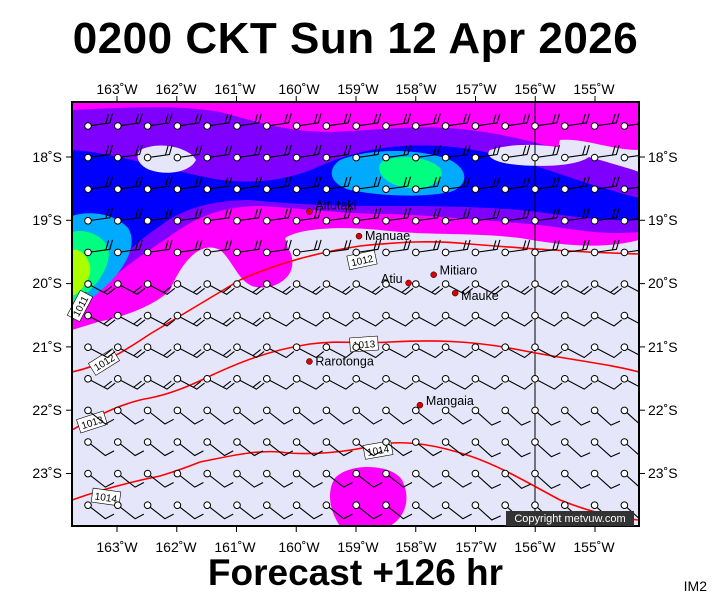 This screenshot has width=711, height=600. Describe the element at coordinates (416, 547) in the screenshot. I see `lon-label: 158˚W` at that location.